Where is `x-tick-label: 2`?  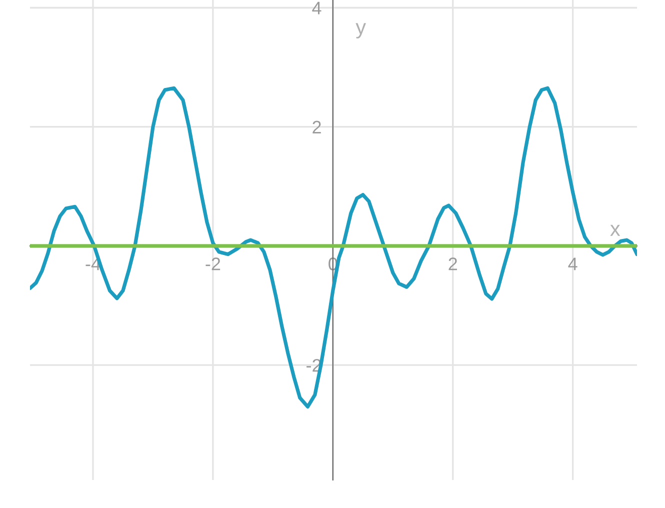
x-tick-label: 2 is located at coordinates (452, 264).